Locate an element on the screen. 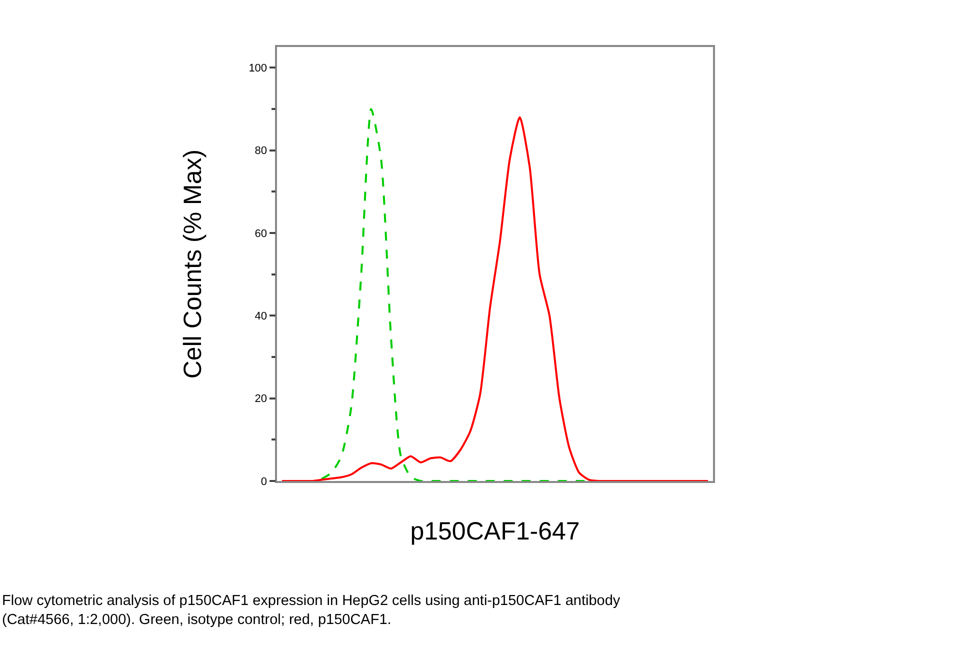 This screenshot has height=645, width=980. y-tick-label: 60 is located at coordinates (261, 234).